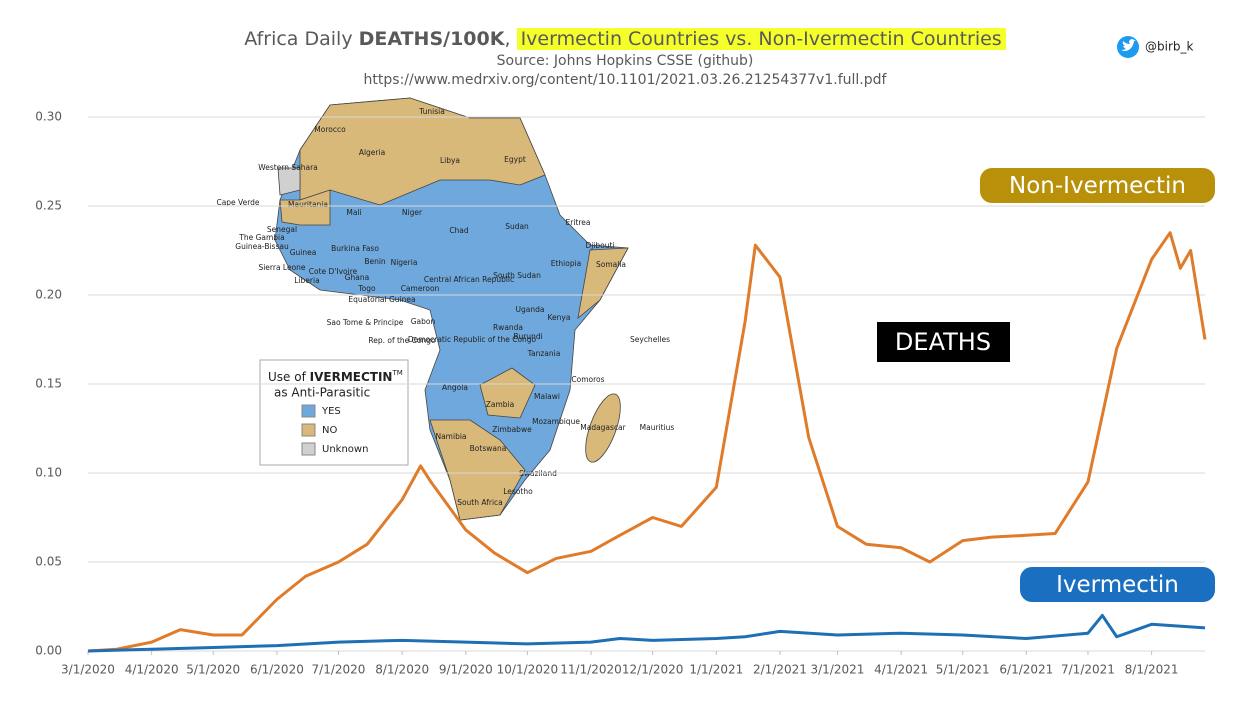 The image size is (1250, 704). What do you see at coordinates (515, 159) in the screenshot?
I see `map-label: Egypt` at bounding box center [515, 159].